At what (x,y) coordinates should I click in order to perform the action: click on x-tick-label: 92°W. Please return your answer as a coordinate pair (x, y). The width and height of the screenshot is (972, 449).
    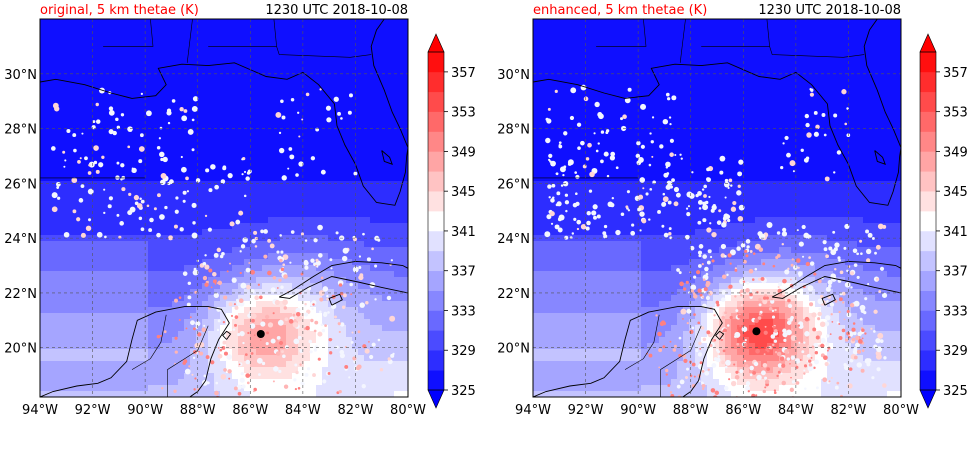
    Looking at the image, I should click on (93, 410).